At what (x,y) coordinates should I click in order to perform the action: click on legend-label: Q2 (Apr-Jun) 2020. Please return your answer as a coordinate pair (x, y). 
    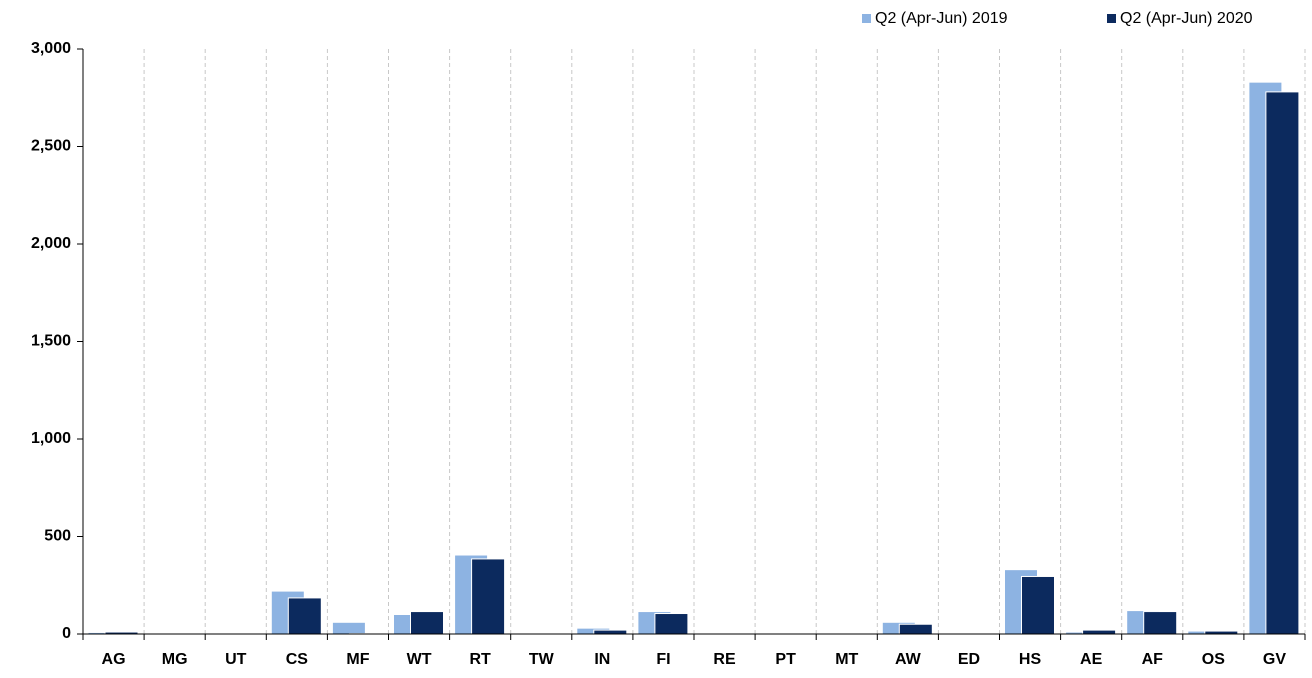
    Looking at the image, I should click on (1186, 18).